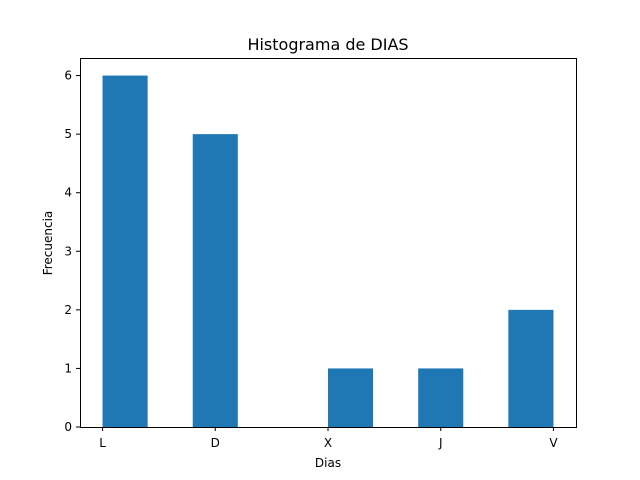 The height and width of the screenshot is (480, 640). Describe the element at coordinates (553, 443) in the screenshot. I see `x-tick-label: V` at that location.